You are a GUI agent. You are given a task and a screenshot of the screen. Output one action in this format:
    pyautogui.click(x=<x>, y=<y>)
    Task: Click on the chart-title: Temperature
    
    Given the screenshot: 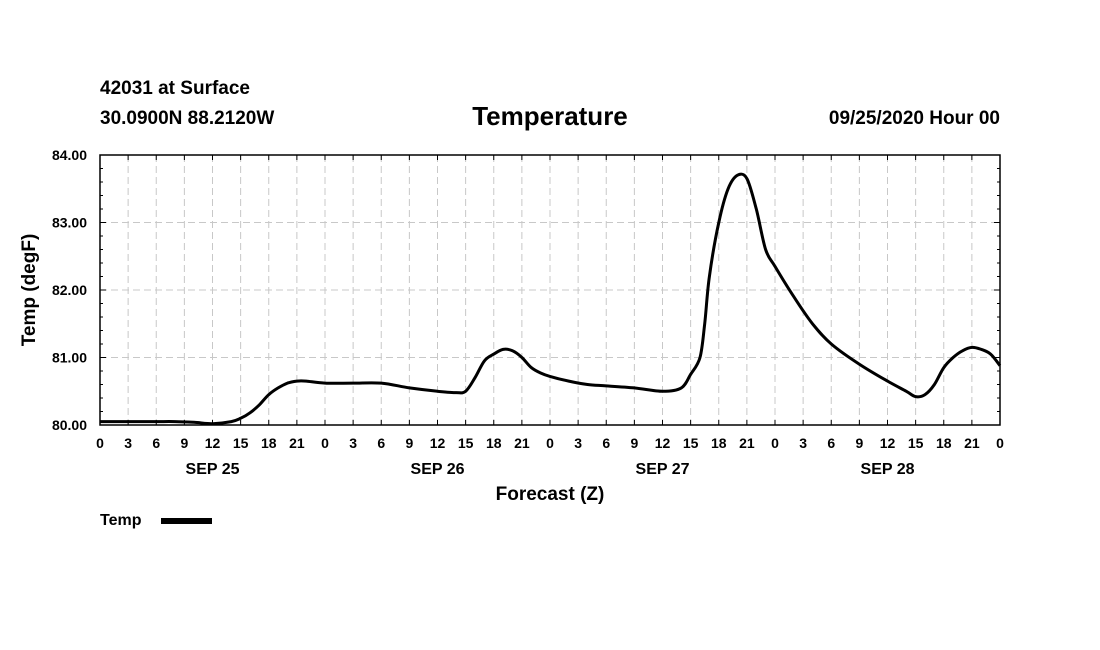 What is the action you would take?
    pyautogui.click(x=550, y=116)
    